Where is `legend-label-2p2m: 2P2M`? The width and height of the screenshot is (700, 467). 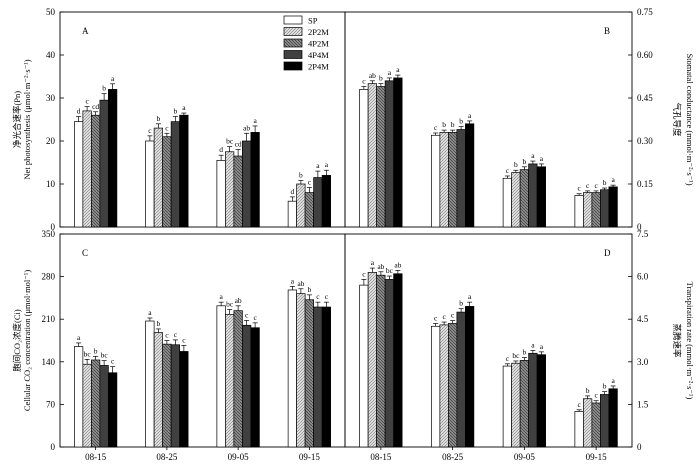 legend-label-2p2m: 2P2M is located at coordinates (318, 32).